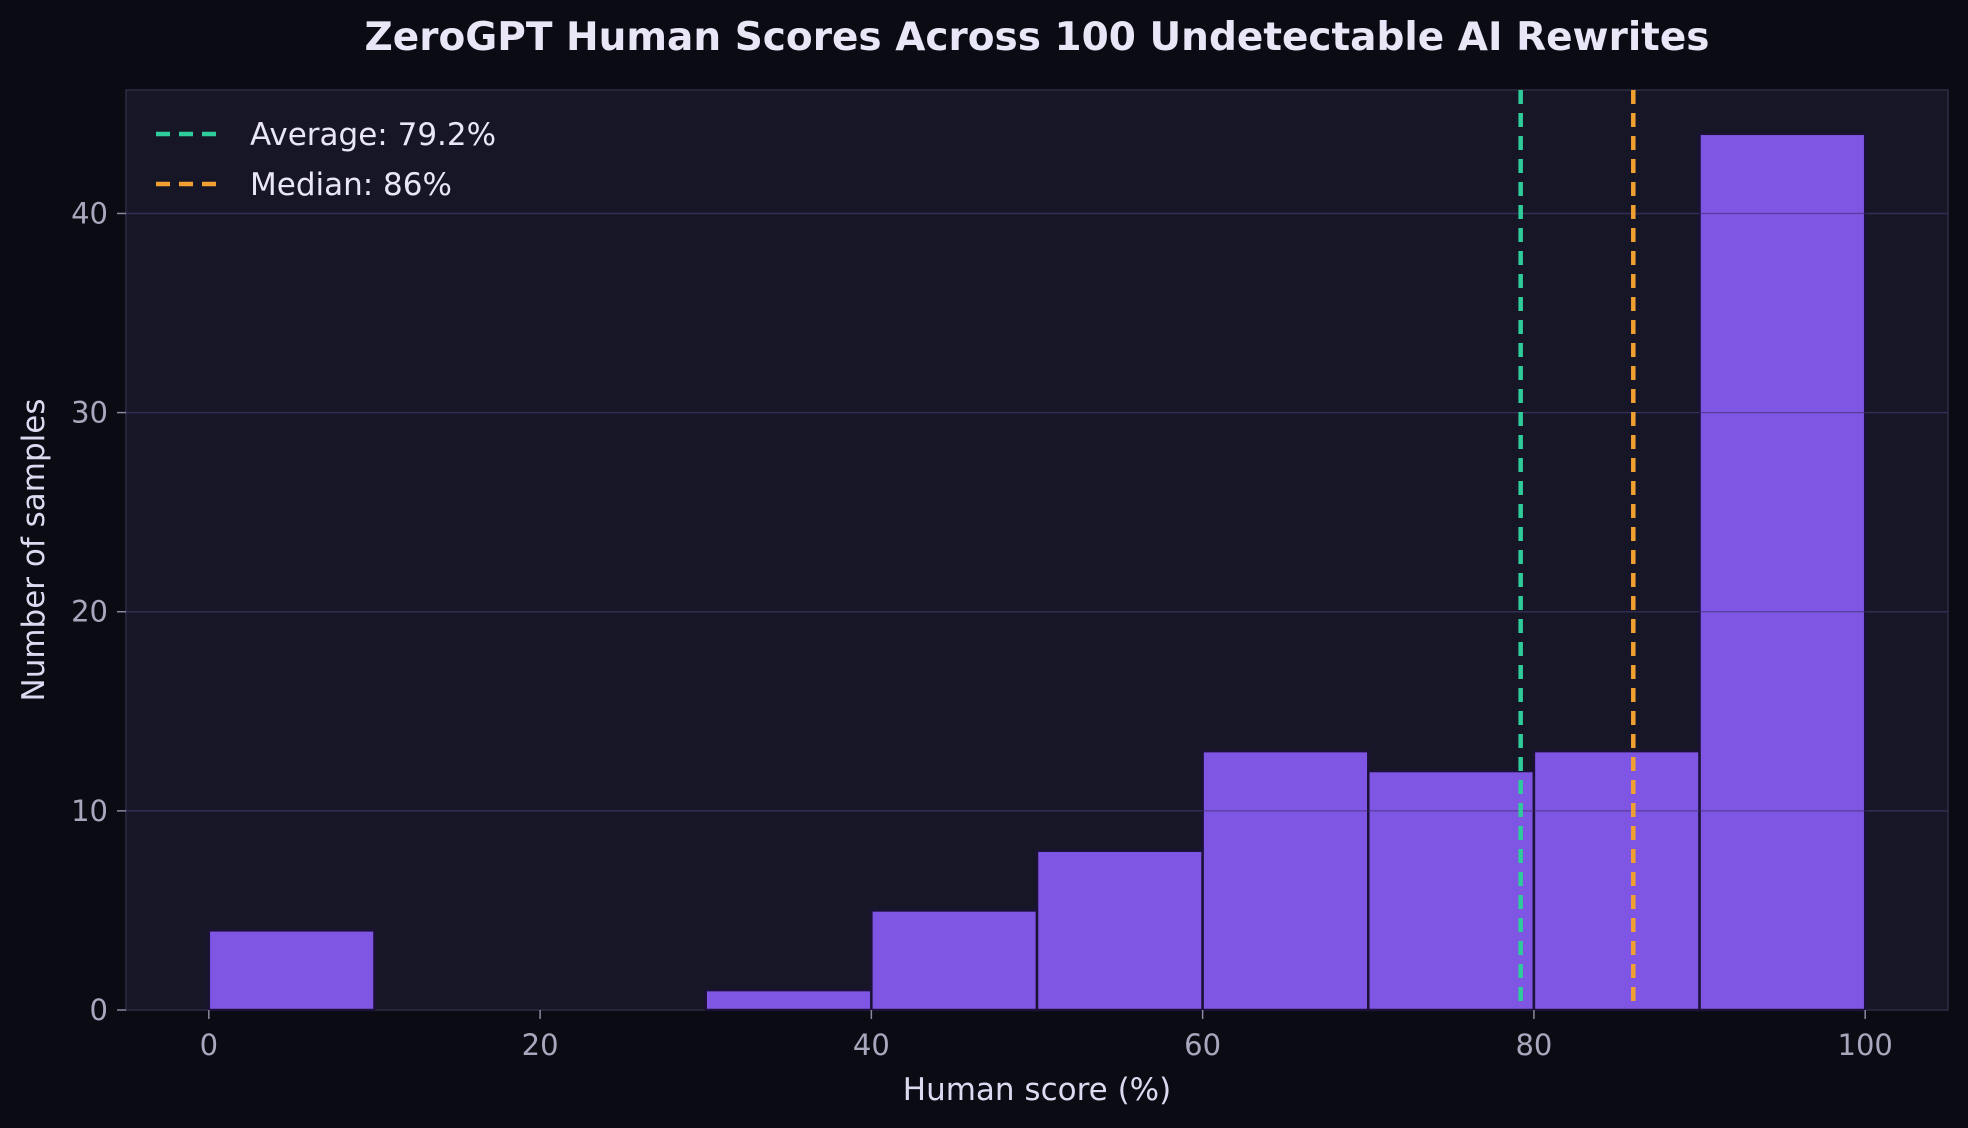 The image size is (1968, 1128). I want to click on x-tick-label-60: 60, so click(1202, 1045).